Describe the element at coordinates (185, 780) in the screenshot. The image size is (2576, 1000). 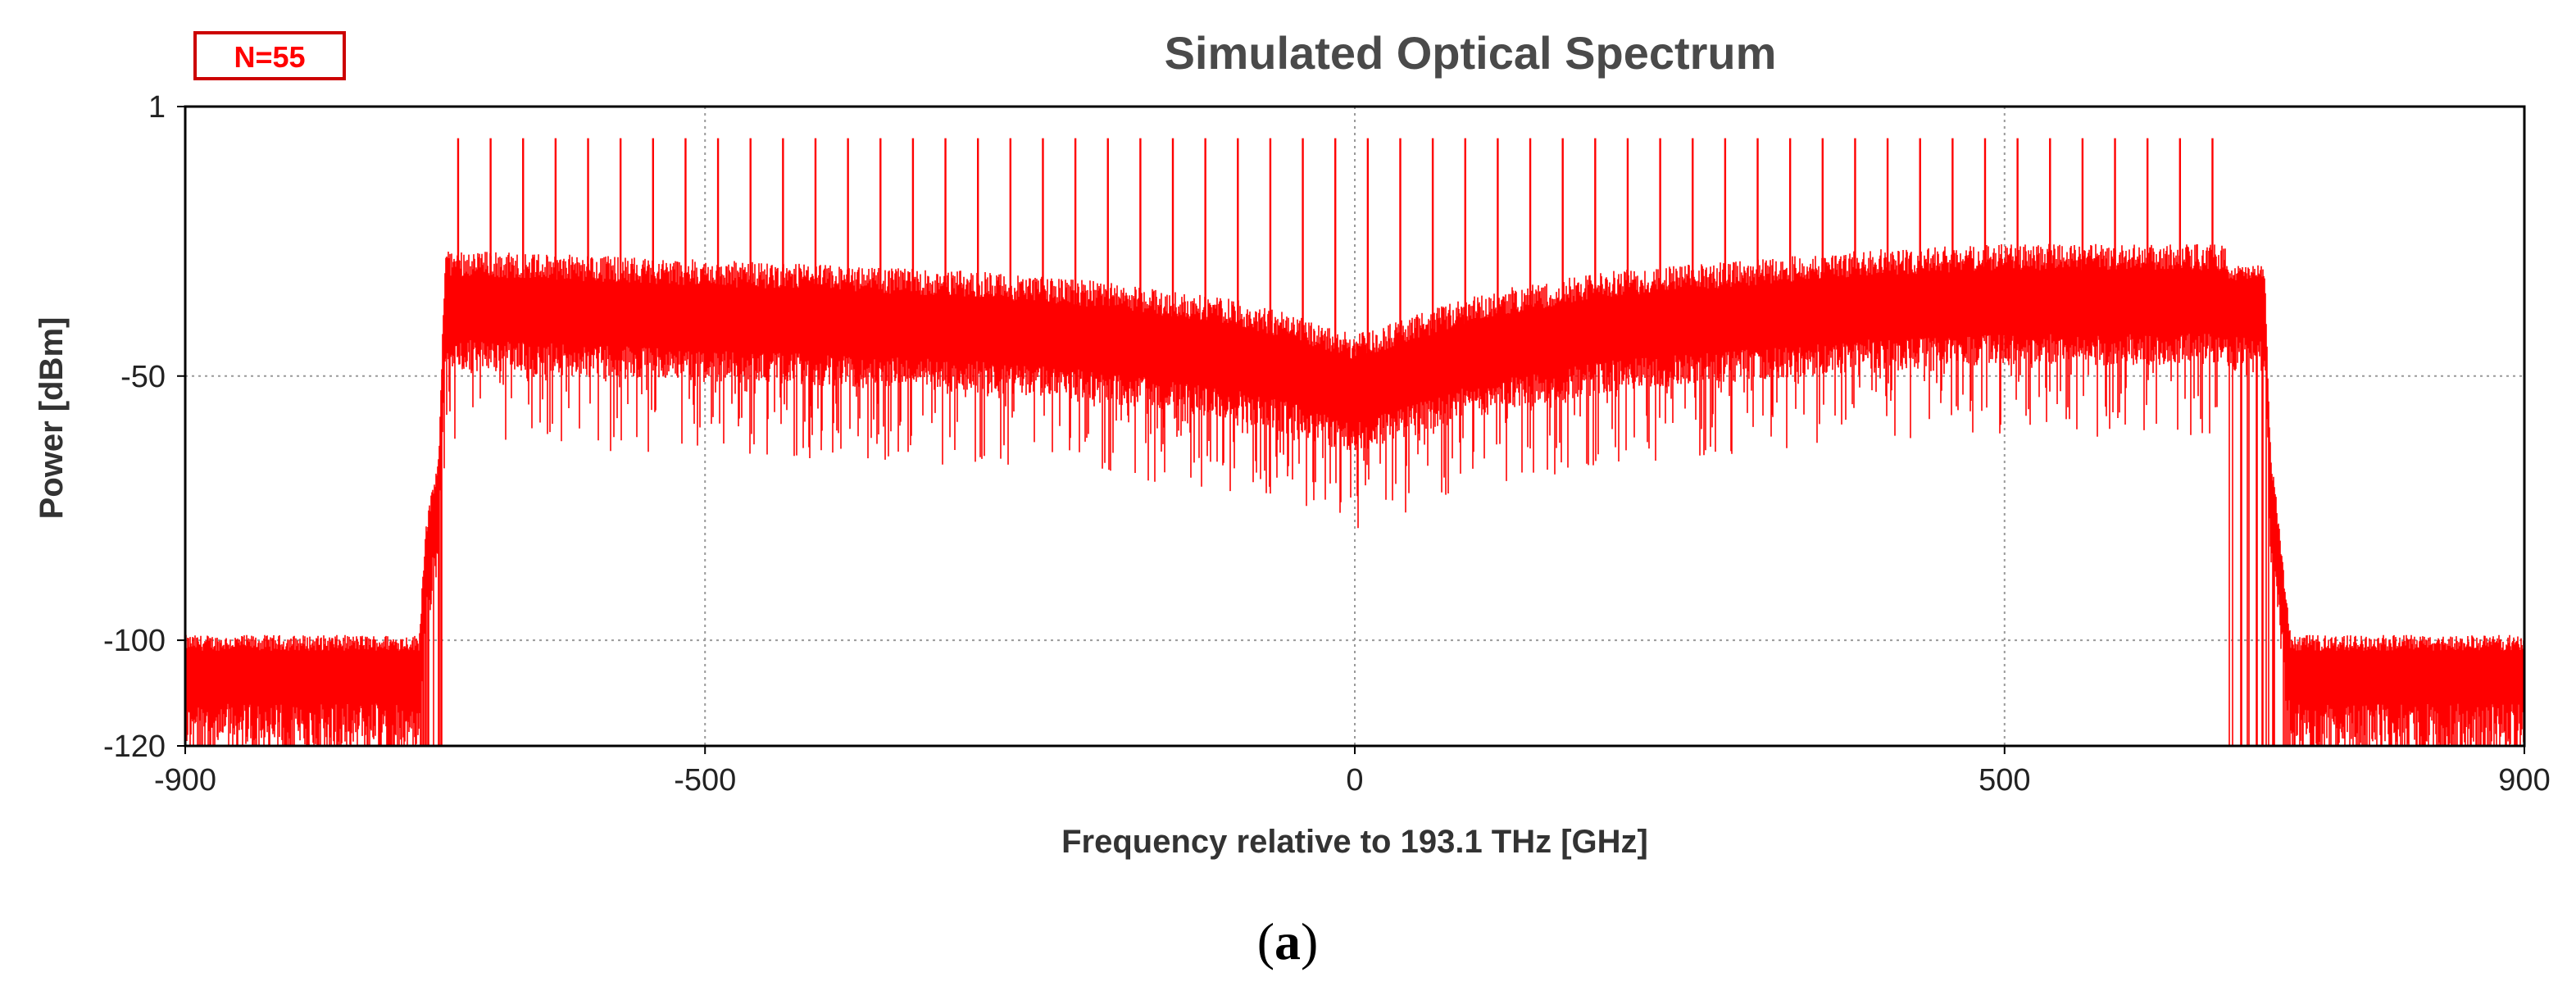
I see `x-tick-label: -900` at that location.